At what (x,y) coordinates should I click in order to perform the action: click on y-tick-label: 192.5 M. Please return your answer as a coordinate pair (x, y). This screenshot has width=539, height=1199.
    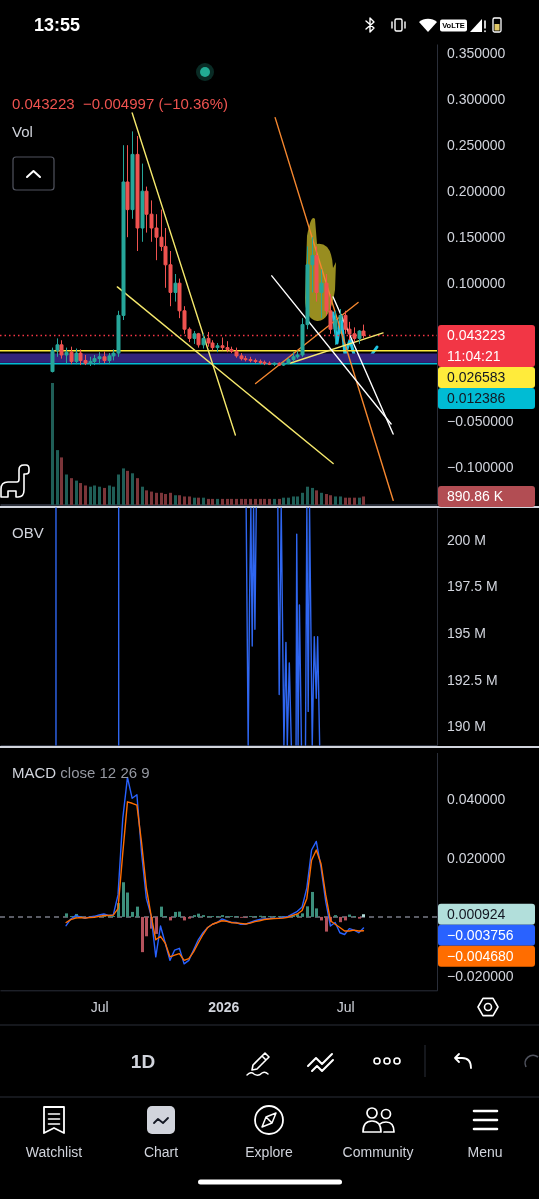
    Looking at the image, I should click on (472, 679).